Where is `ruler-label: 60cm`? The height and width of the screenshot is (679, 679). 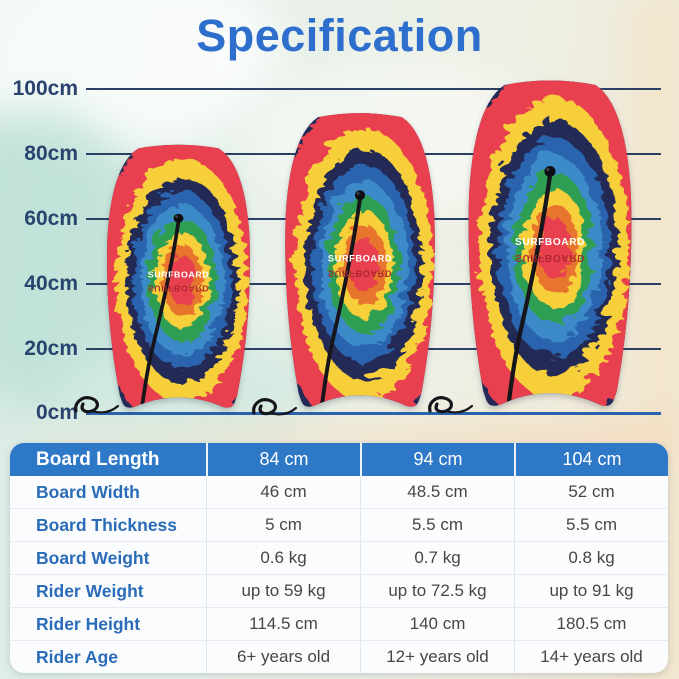 ruler-label: 60cm is located at coordinates (51, 218).